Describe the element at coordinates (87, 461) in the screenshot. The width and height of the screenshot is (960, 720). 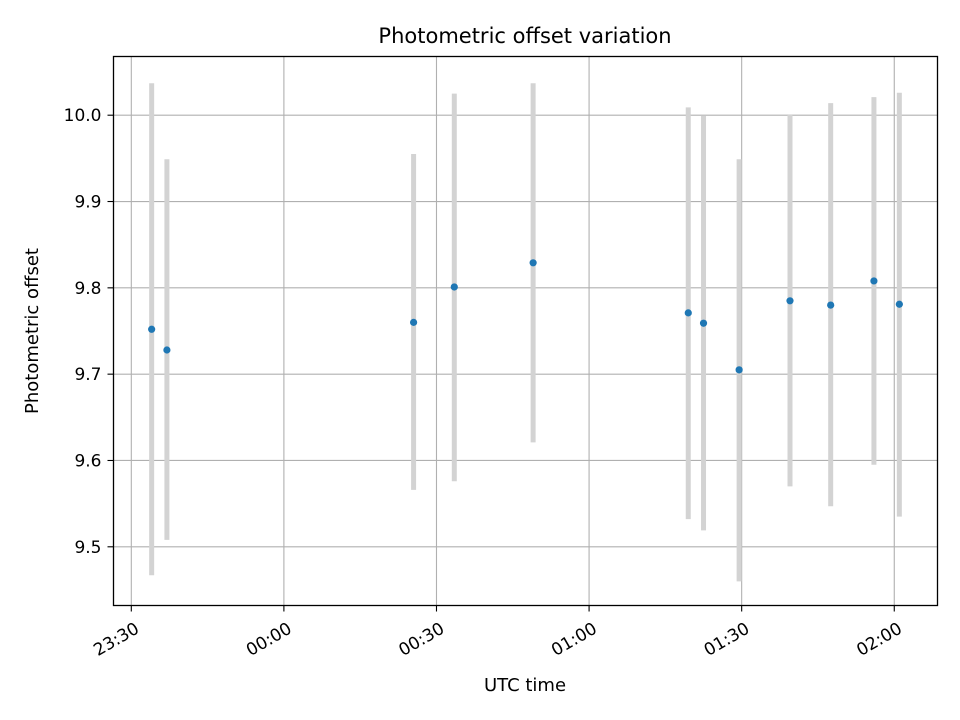
I see `y-tick-label: 9.6` at that location.